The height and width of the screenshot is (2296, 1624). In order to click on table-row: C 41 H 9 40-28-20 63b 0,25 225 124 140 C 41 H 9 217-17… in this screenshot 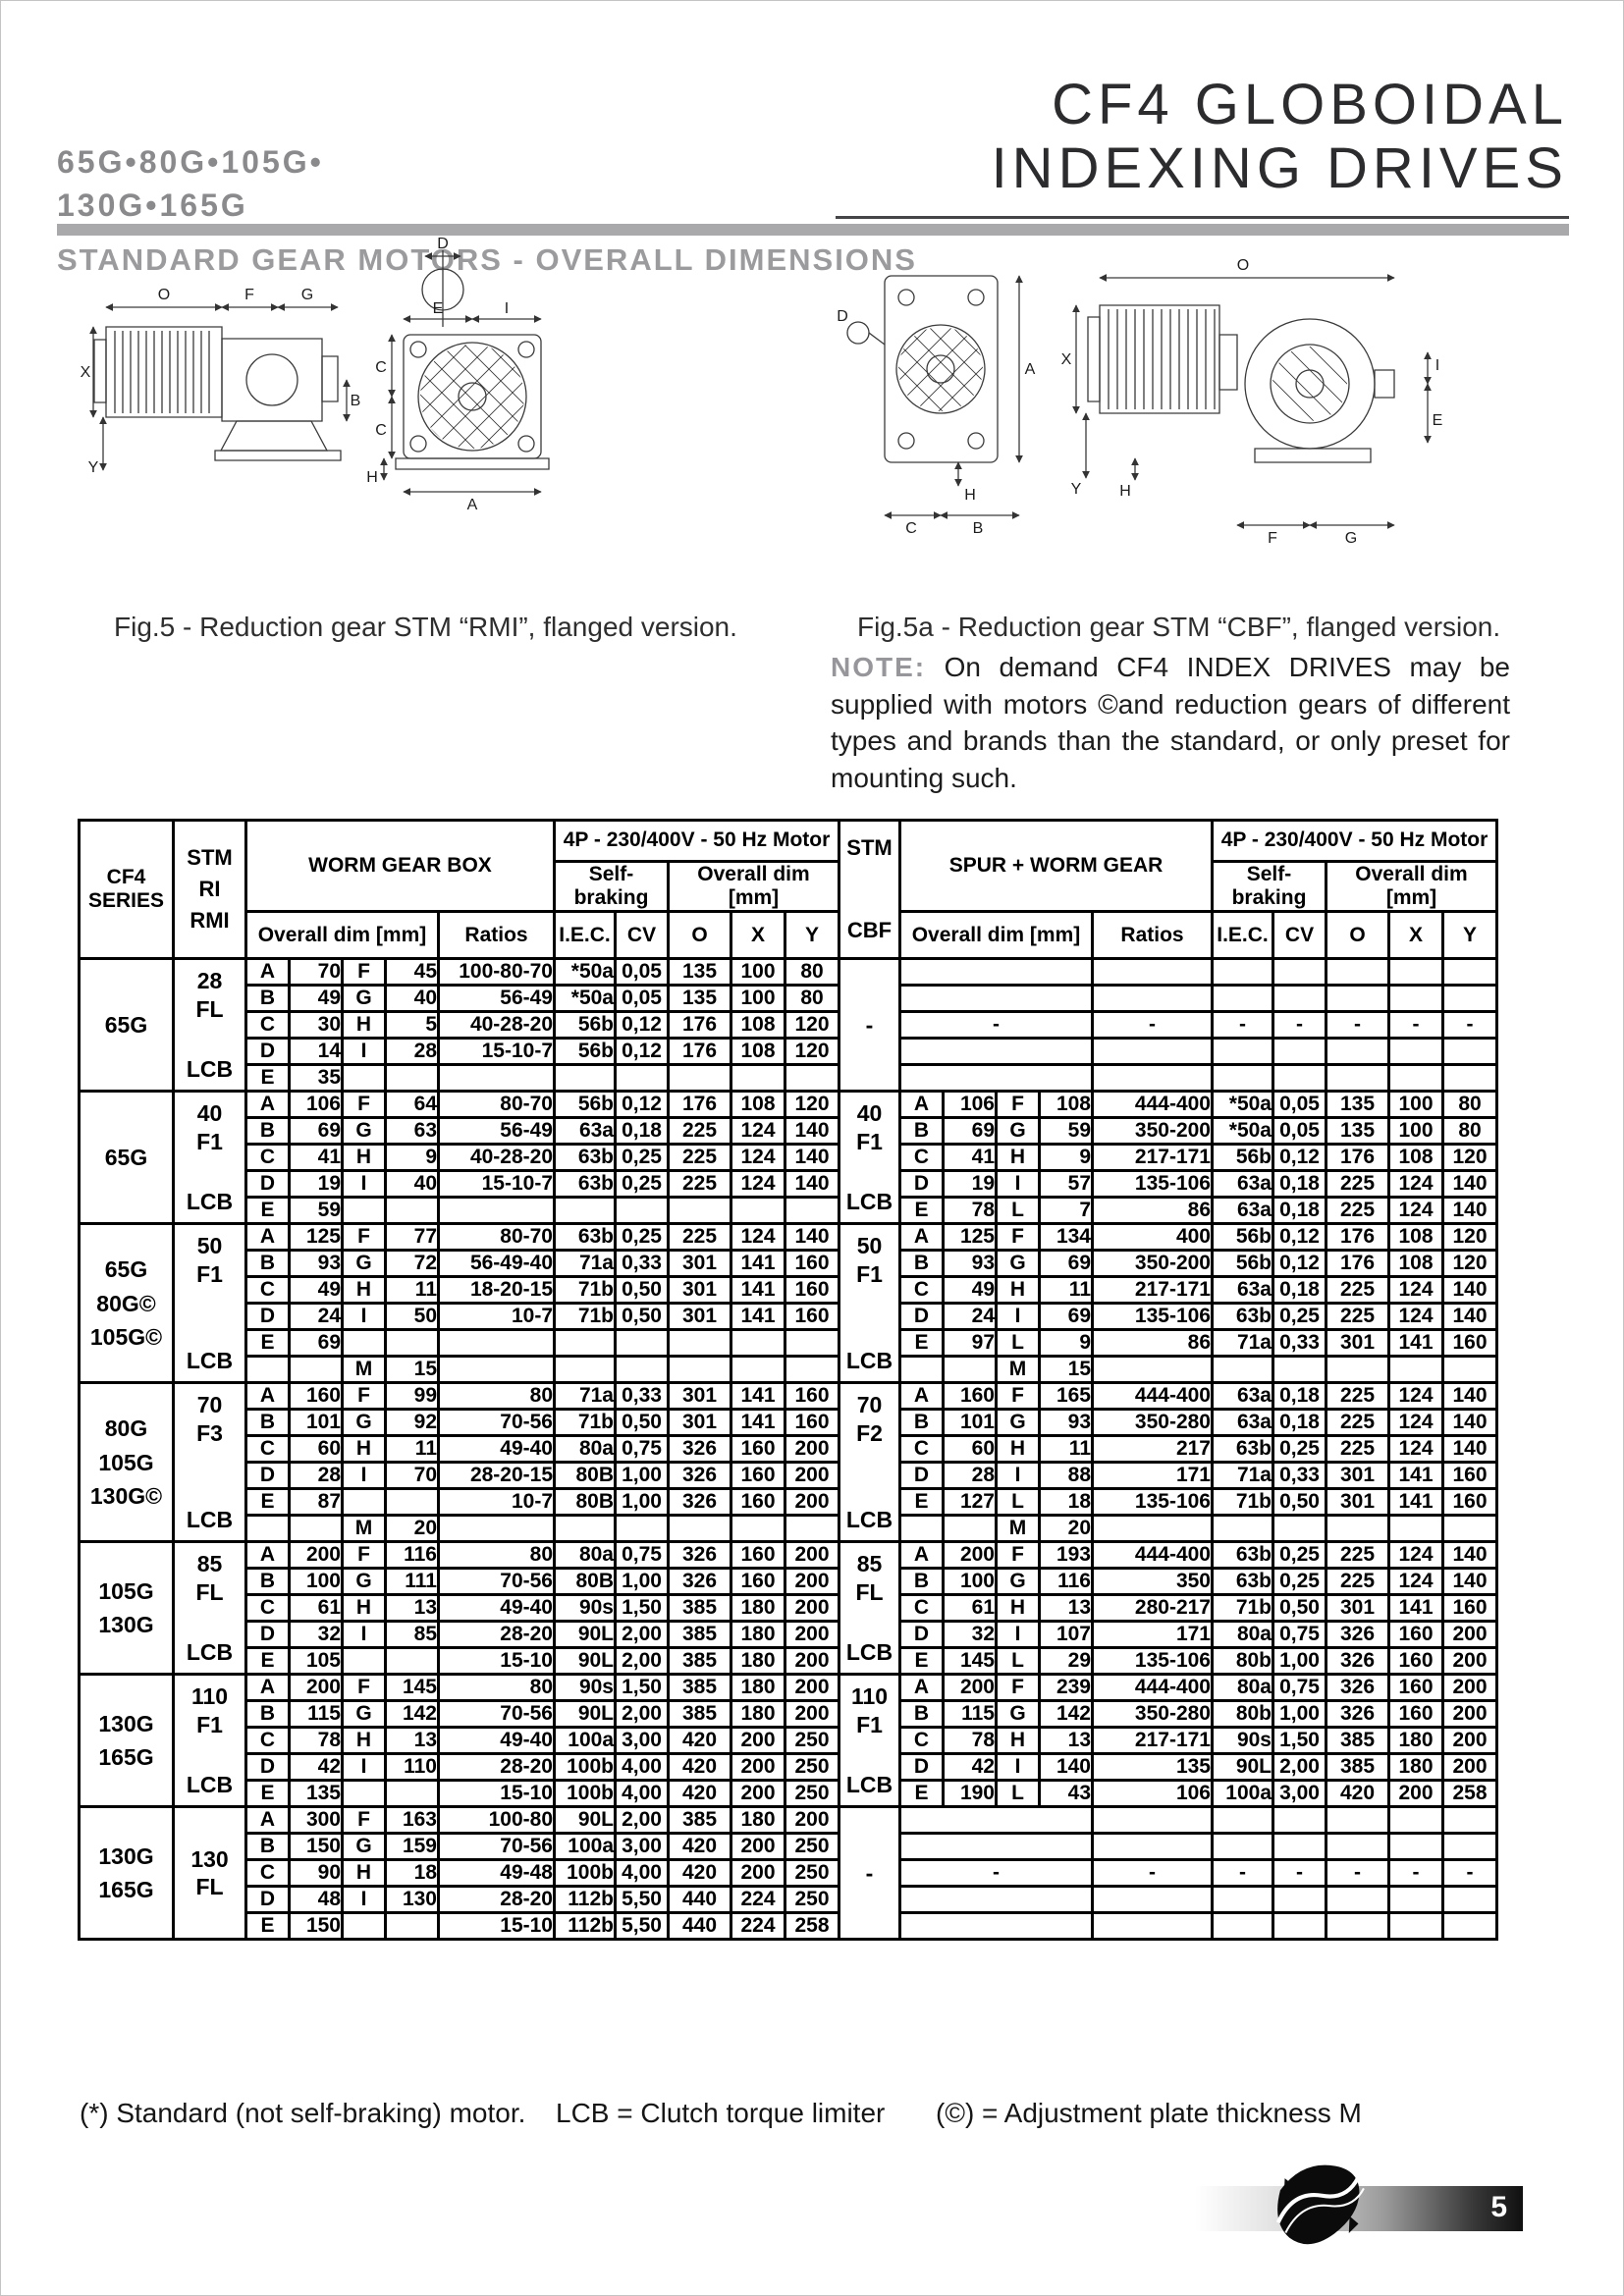, I will do `click(789, 1158)`.